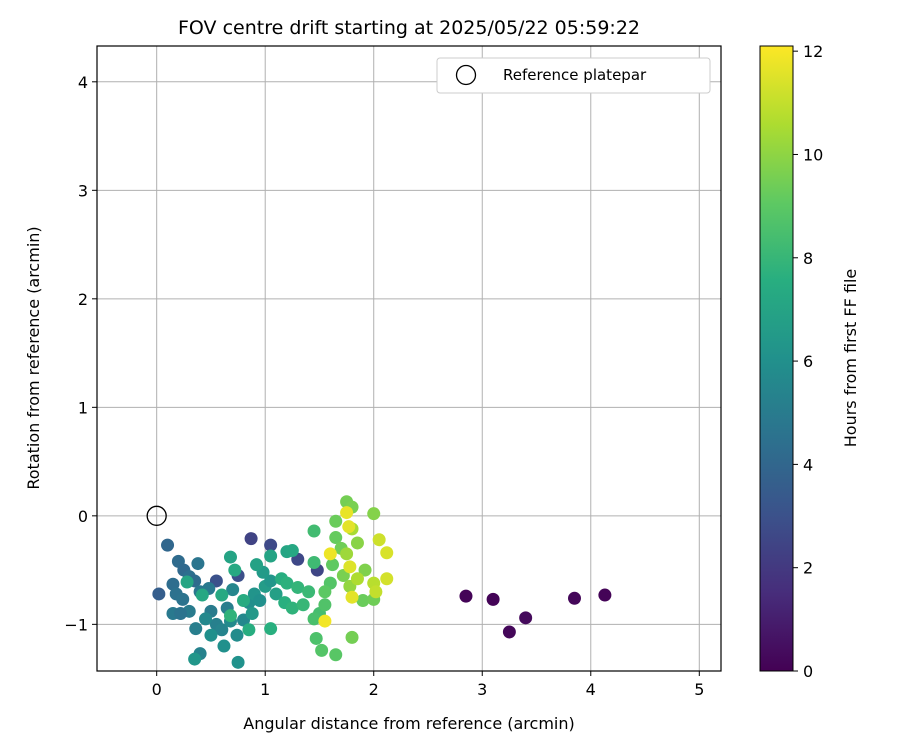  Describe the element at coordinates (776, 358) in the screenshot. I see `colorbar` at that location.